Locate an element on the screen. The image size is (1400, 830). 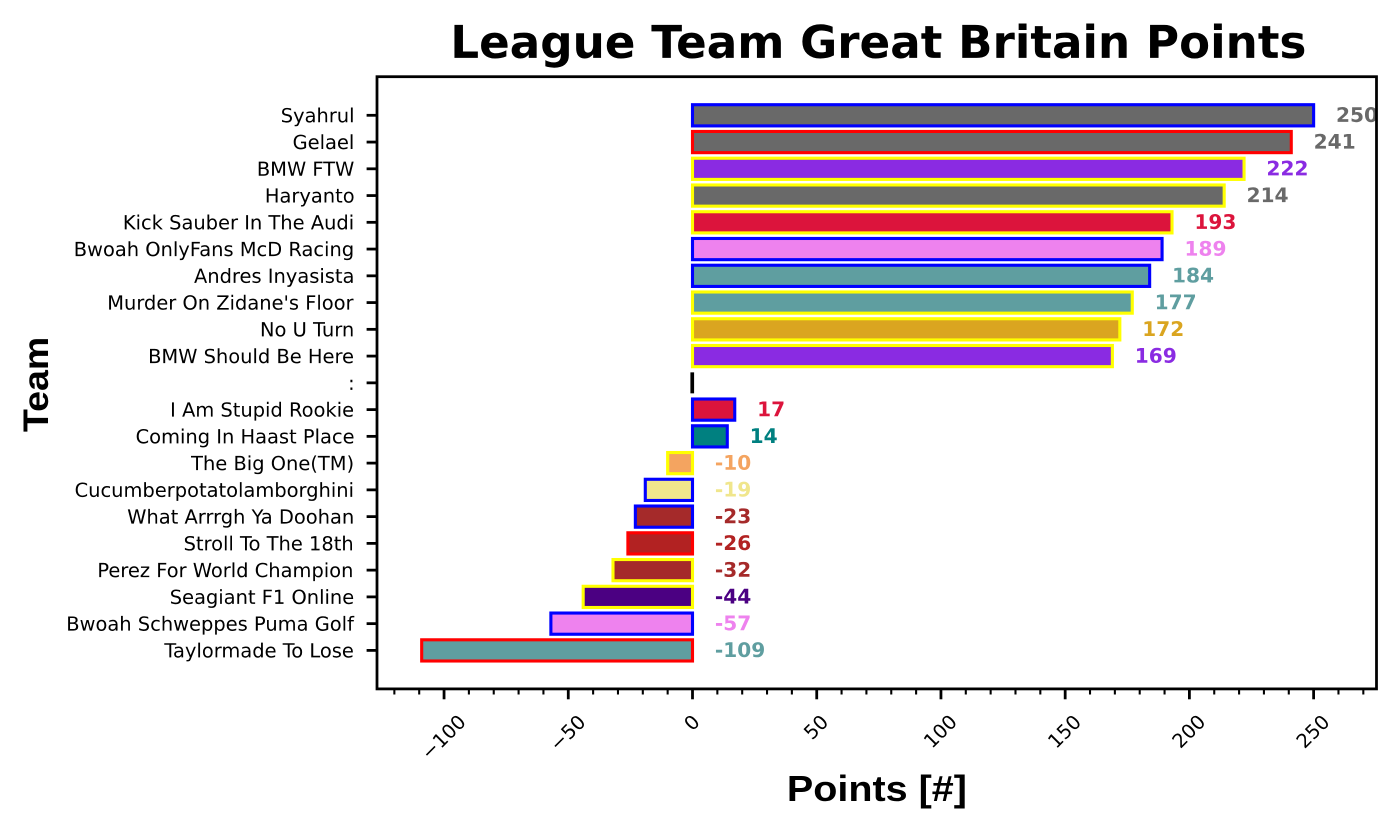
svg-text: Team is located at coordinates (36, 384).